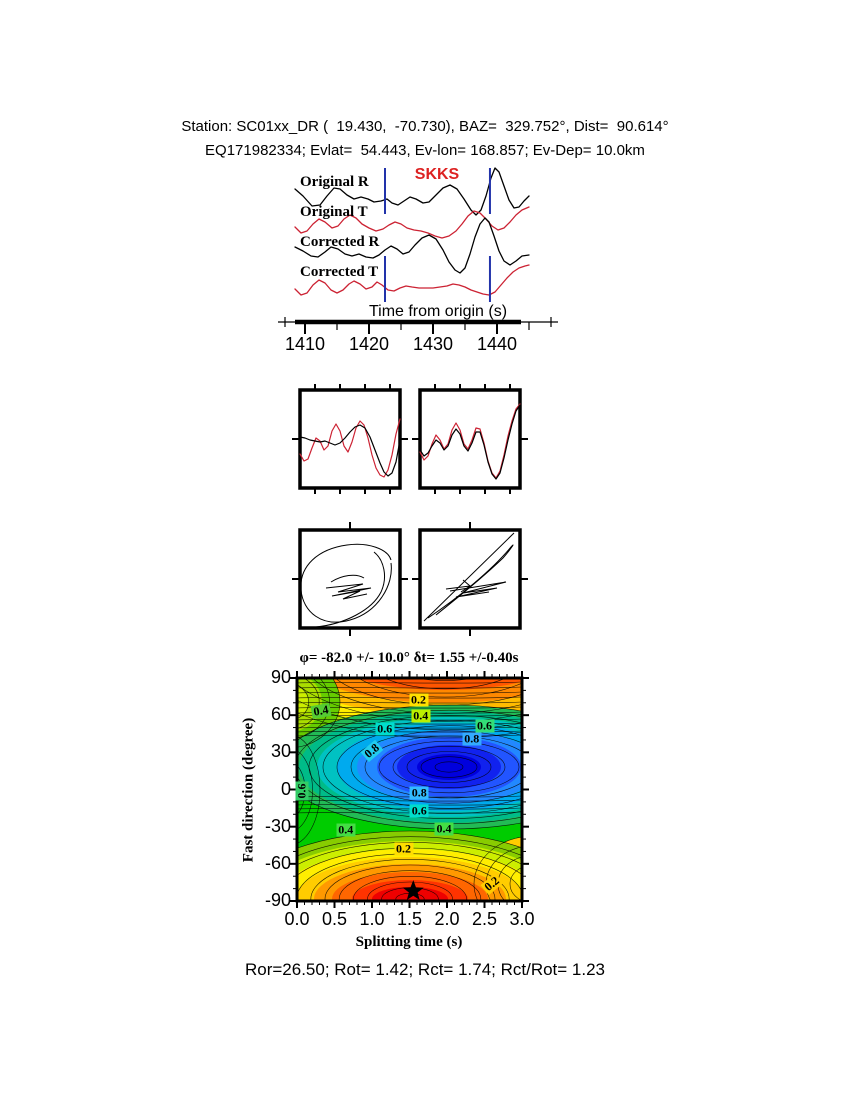  What do you see at coordinates (484, 919) in the screenshot?
I see `contour-x-tick-label: 2.5` at bounding box center [484, 919].